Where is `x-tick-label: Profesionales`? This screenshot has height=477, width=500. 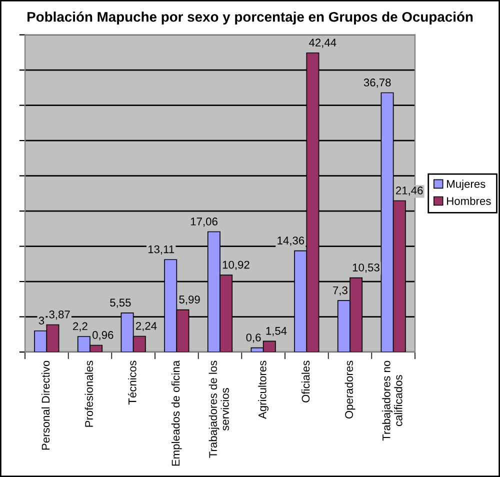
x-tick-label: Profesionales is located at coordinates (88, 393).